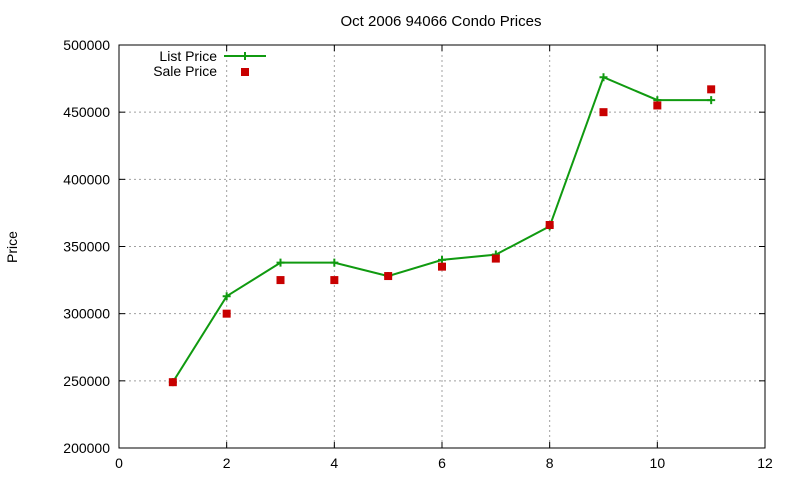 Image resolution: width=800 pixels, height=480 pixels. I want to click on y-tick-label: 250000, so click(86, 381).